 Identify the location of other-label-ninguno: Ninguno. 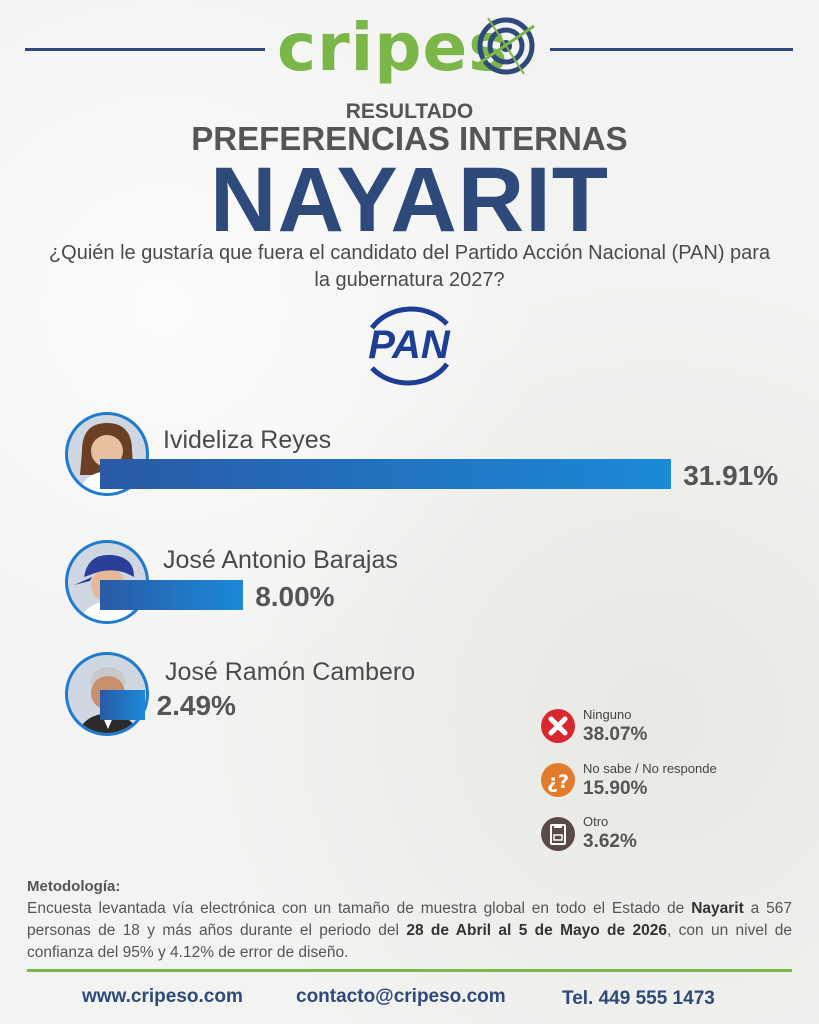
(607, 714).